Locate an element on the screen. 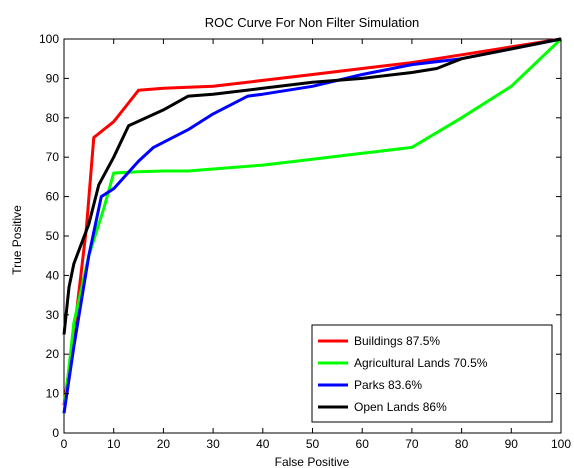 This screenshot has height=468, width=574. x-tick-label: 90 is located at coordinates (512, 444).